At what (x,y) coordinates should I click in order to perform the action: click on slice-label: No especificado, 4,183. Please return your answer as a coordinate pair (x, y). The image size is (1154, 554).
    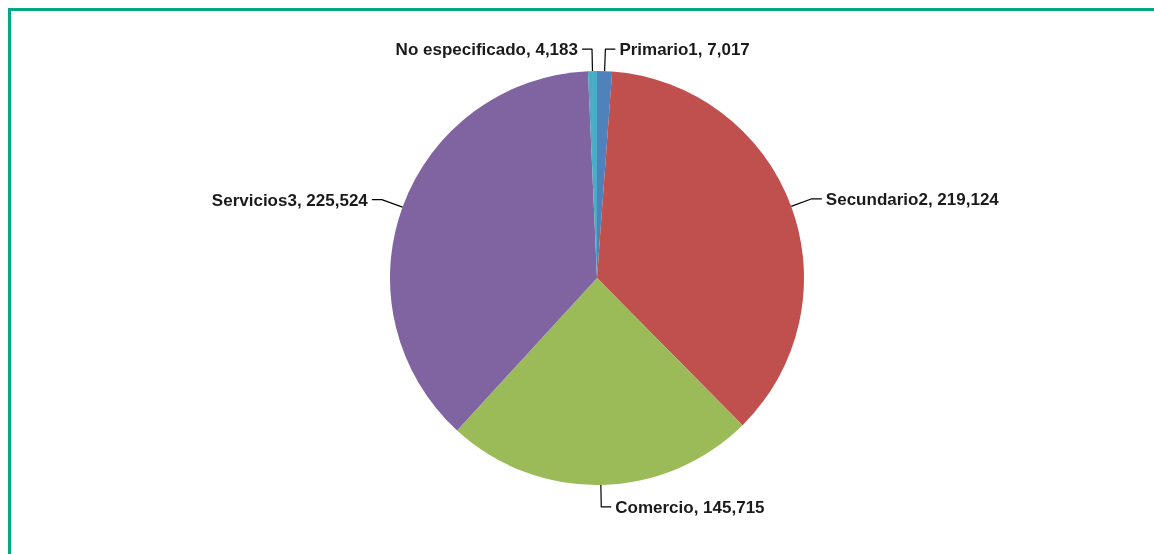
    Looking at the image, I should click on (486, 50).